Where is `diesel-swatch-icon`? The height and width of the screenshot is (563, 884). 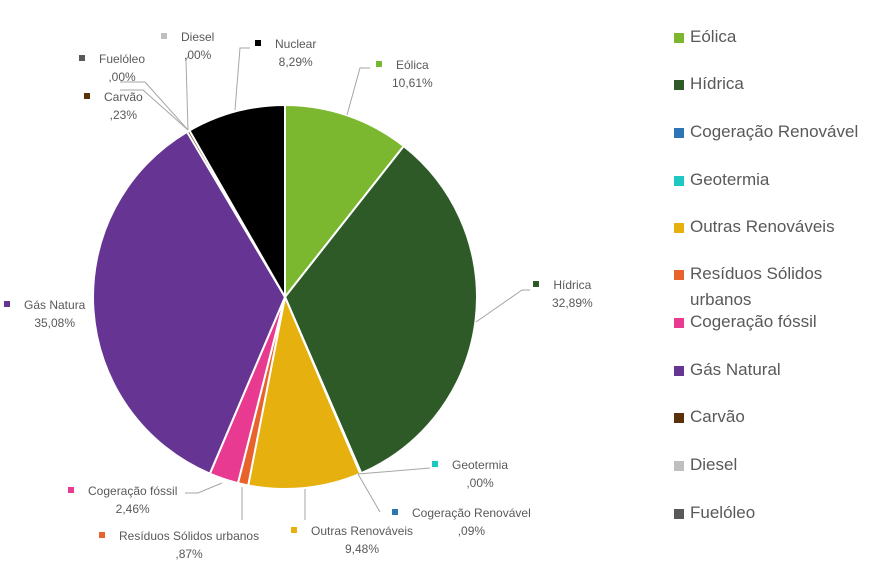 diesel-swatch-icon is located at coordinates (679, 466).